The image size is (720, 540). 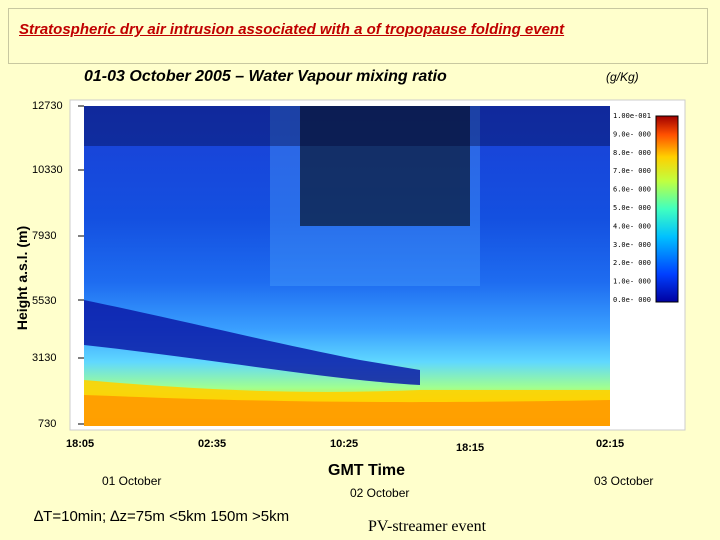 I want to click on date-label: 02 October, so click(x=380, y=493).